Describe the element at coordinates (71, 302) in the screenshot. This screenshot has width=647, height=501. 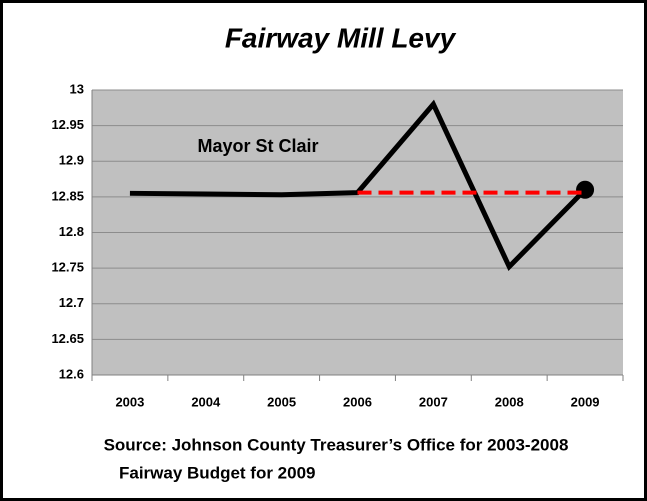
I see `y-tick-label: 12.7` at that location.